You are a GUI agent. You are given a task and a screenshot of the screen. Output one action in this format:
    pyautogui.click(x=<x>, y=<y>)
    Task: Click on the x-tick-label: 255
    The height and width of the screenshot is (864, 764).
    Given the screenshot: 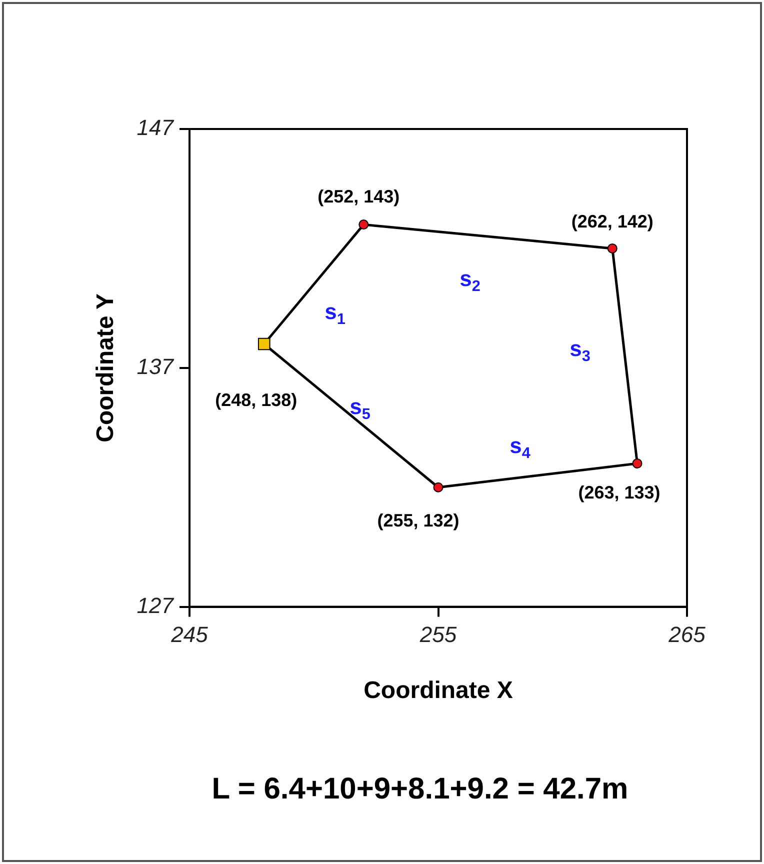 What is the action you would take?
    pyautogui.click(x=438, y=635)
    